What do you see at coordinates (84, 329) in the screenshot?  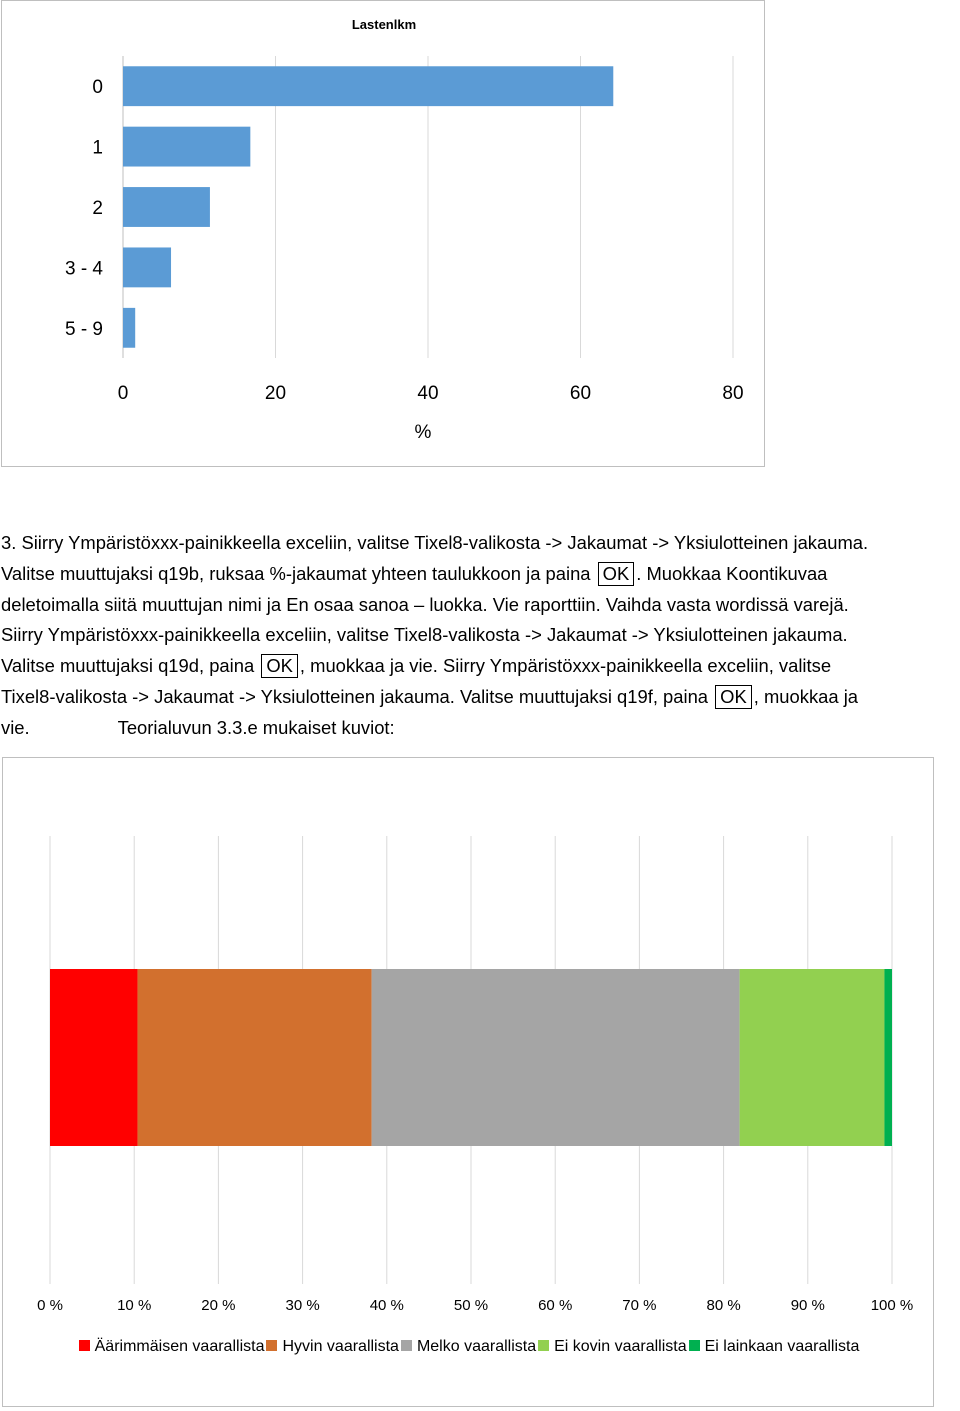 I see `y-tick-label: 5 - 9` at bounding box center [84, 329].